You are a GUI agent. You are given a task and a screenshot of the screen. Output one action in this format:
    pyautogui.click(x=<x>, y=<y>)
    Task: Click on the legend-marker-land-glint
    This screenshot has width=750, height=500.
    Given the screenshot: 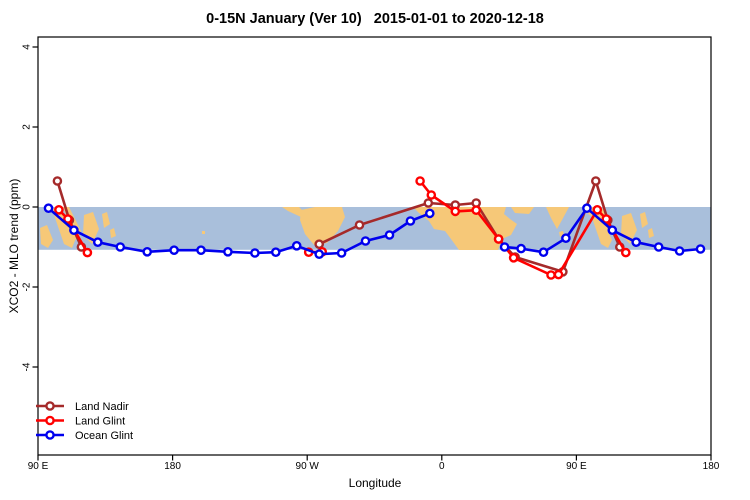 What is the action you would take?
    pyautogui.click(x=50, y=420)
    